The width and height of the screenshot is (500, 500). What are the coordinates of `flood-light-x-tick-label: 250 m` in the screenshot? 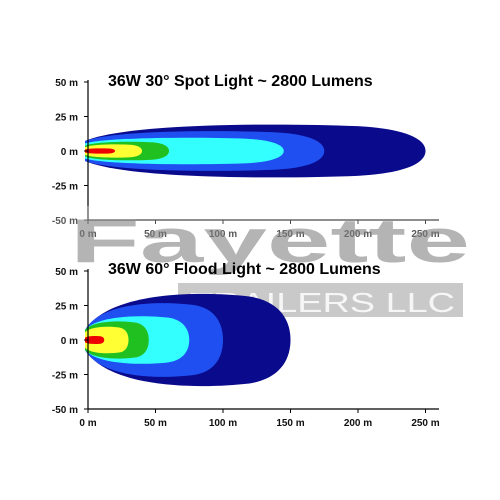 It's located at (425, 423).